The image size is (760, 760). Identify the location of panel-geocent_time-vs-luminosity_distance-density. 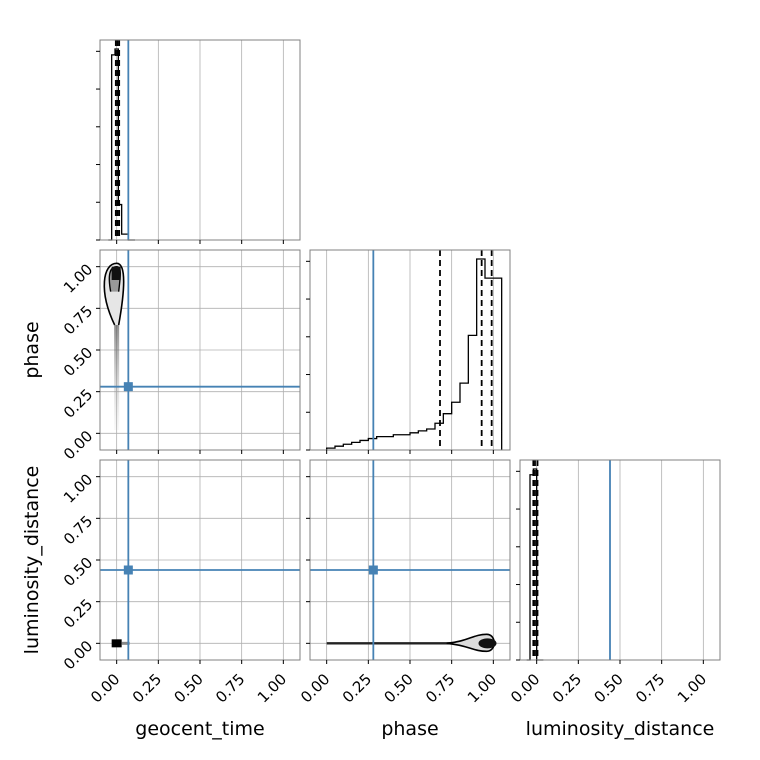
(120, 643).